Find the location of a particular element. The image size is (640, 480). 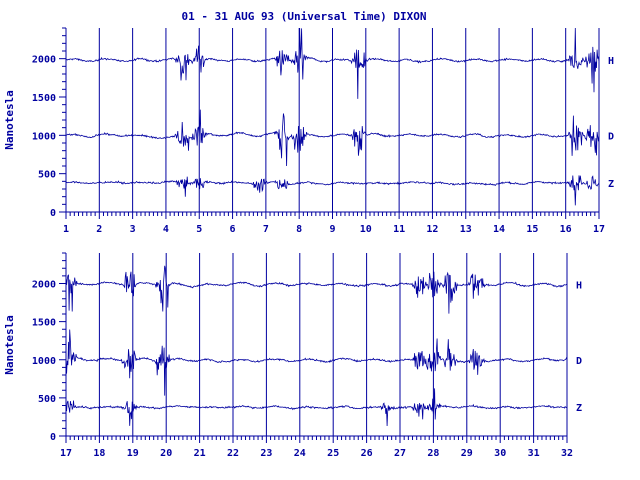

x-tick-label: 18 is located at coordinates (99, 453).